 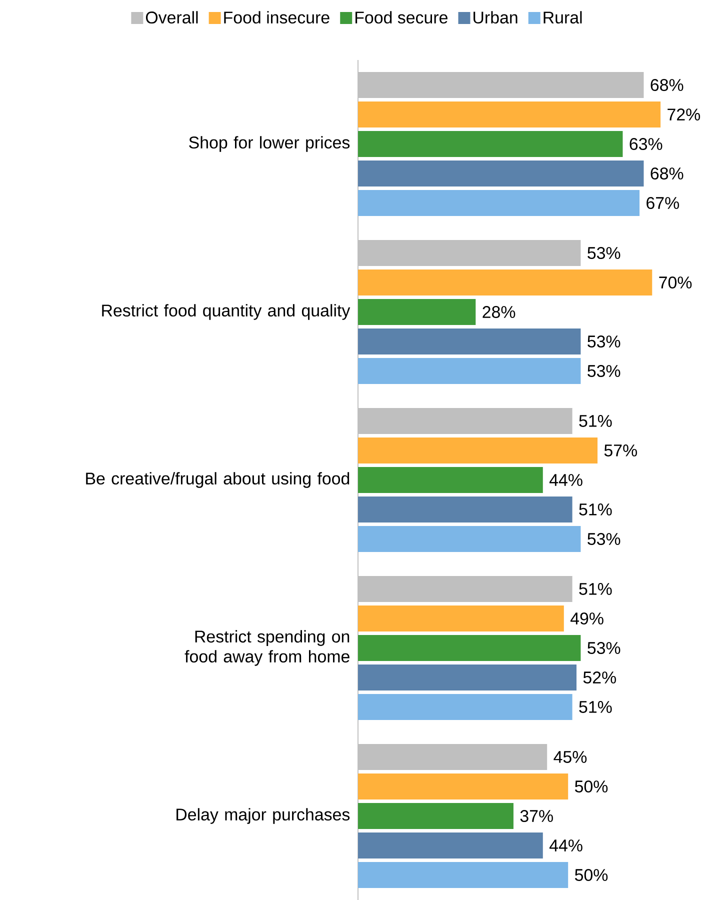 What do you see at coordinates (663, 203) in the screenshot?
I see `data-label: 67%` at bounding box center [663, 203].